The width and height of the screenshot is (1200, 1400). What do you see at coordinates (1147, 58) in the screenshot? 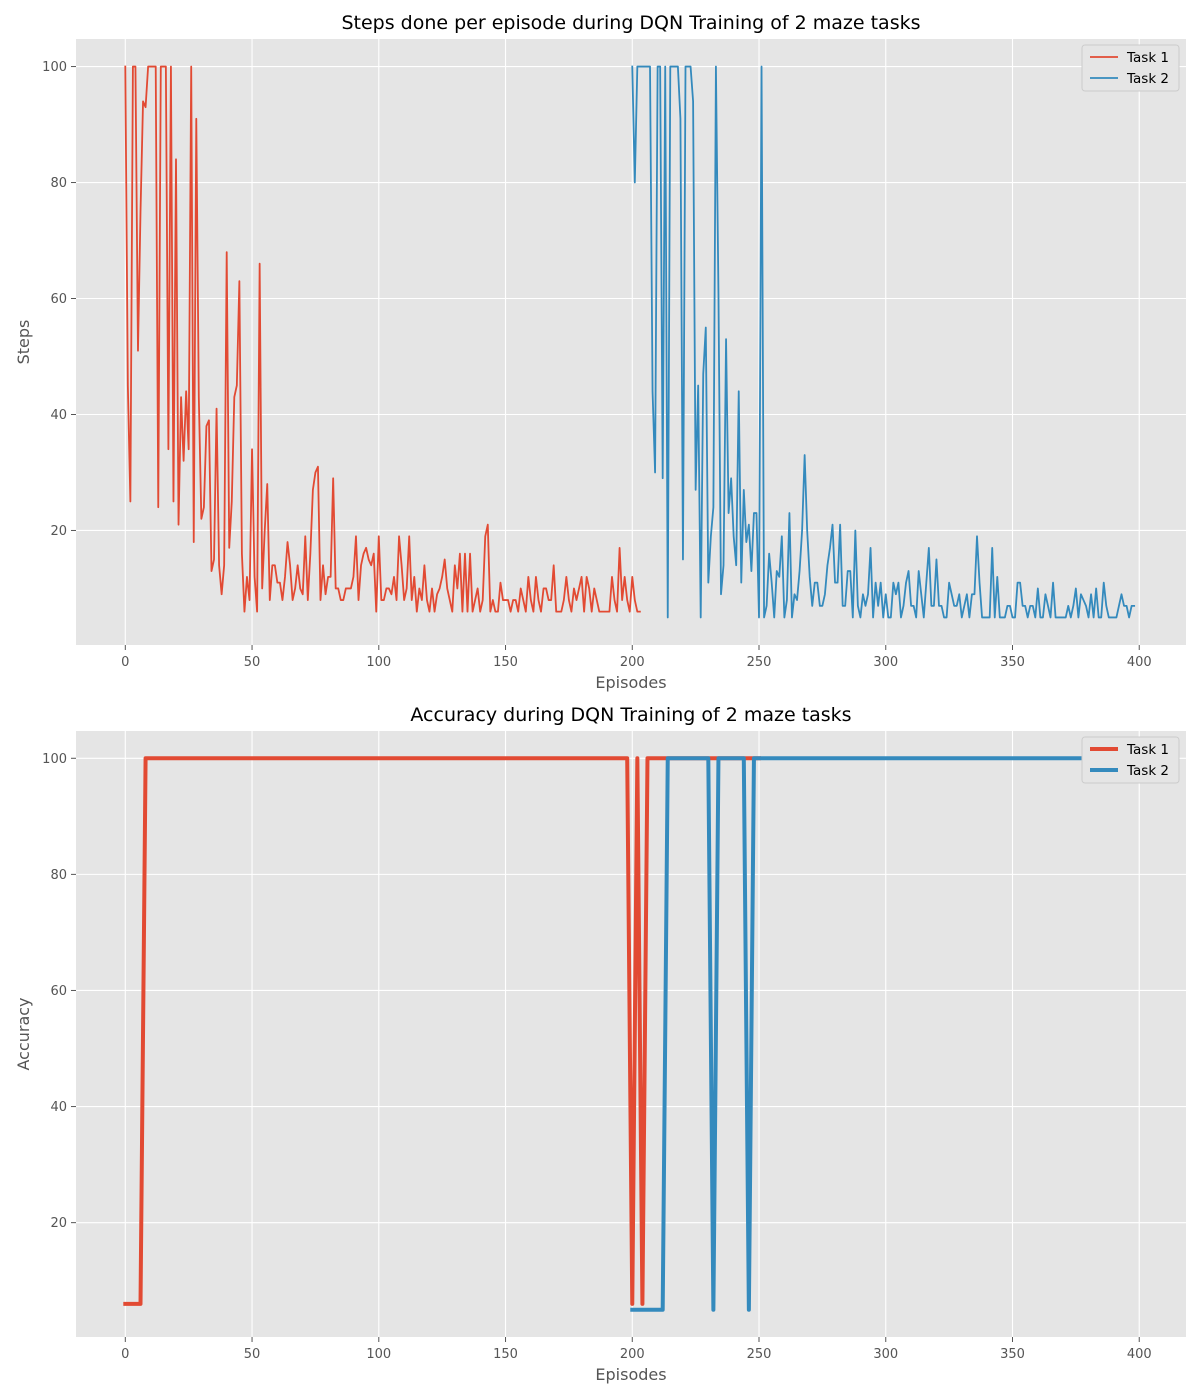
I see `steps-legend-label-task-1: Task 1` at bounding box center [1147, 58].